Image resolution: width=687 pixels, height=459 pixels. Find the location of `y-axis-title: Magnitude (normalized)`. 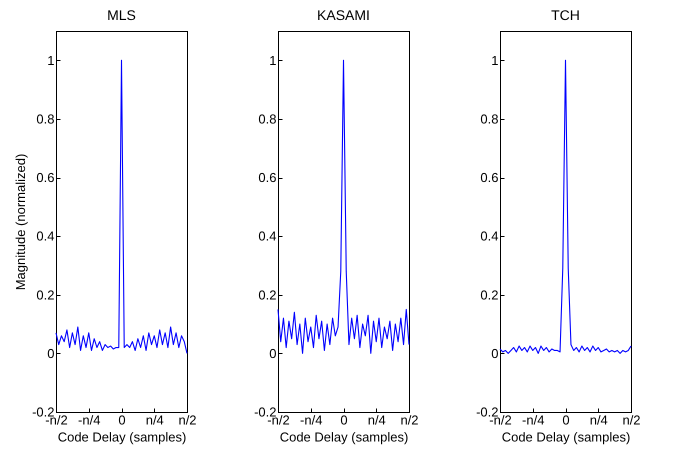

y-axis-title: Magnitude (normalized) is located at coordinates (20, 222).